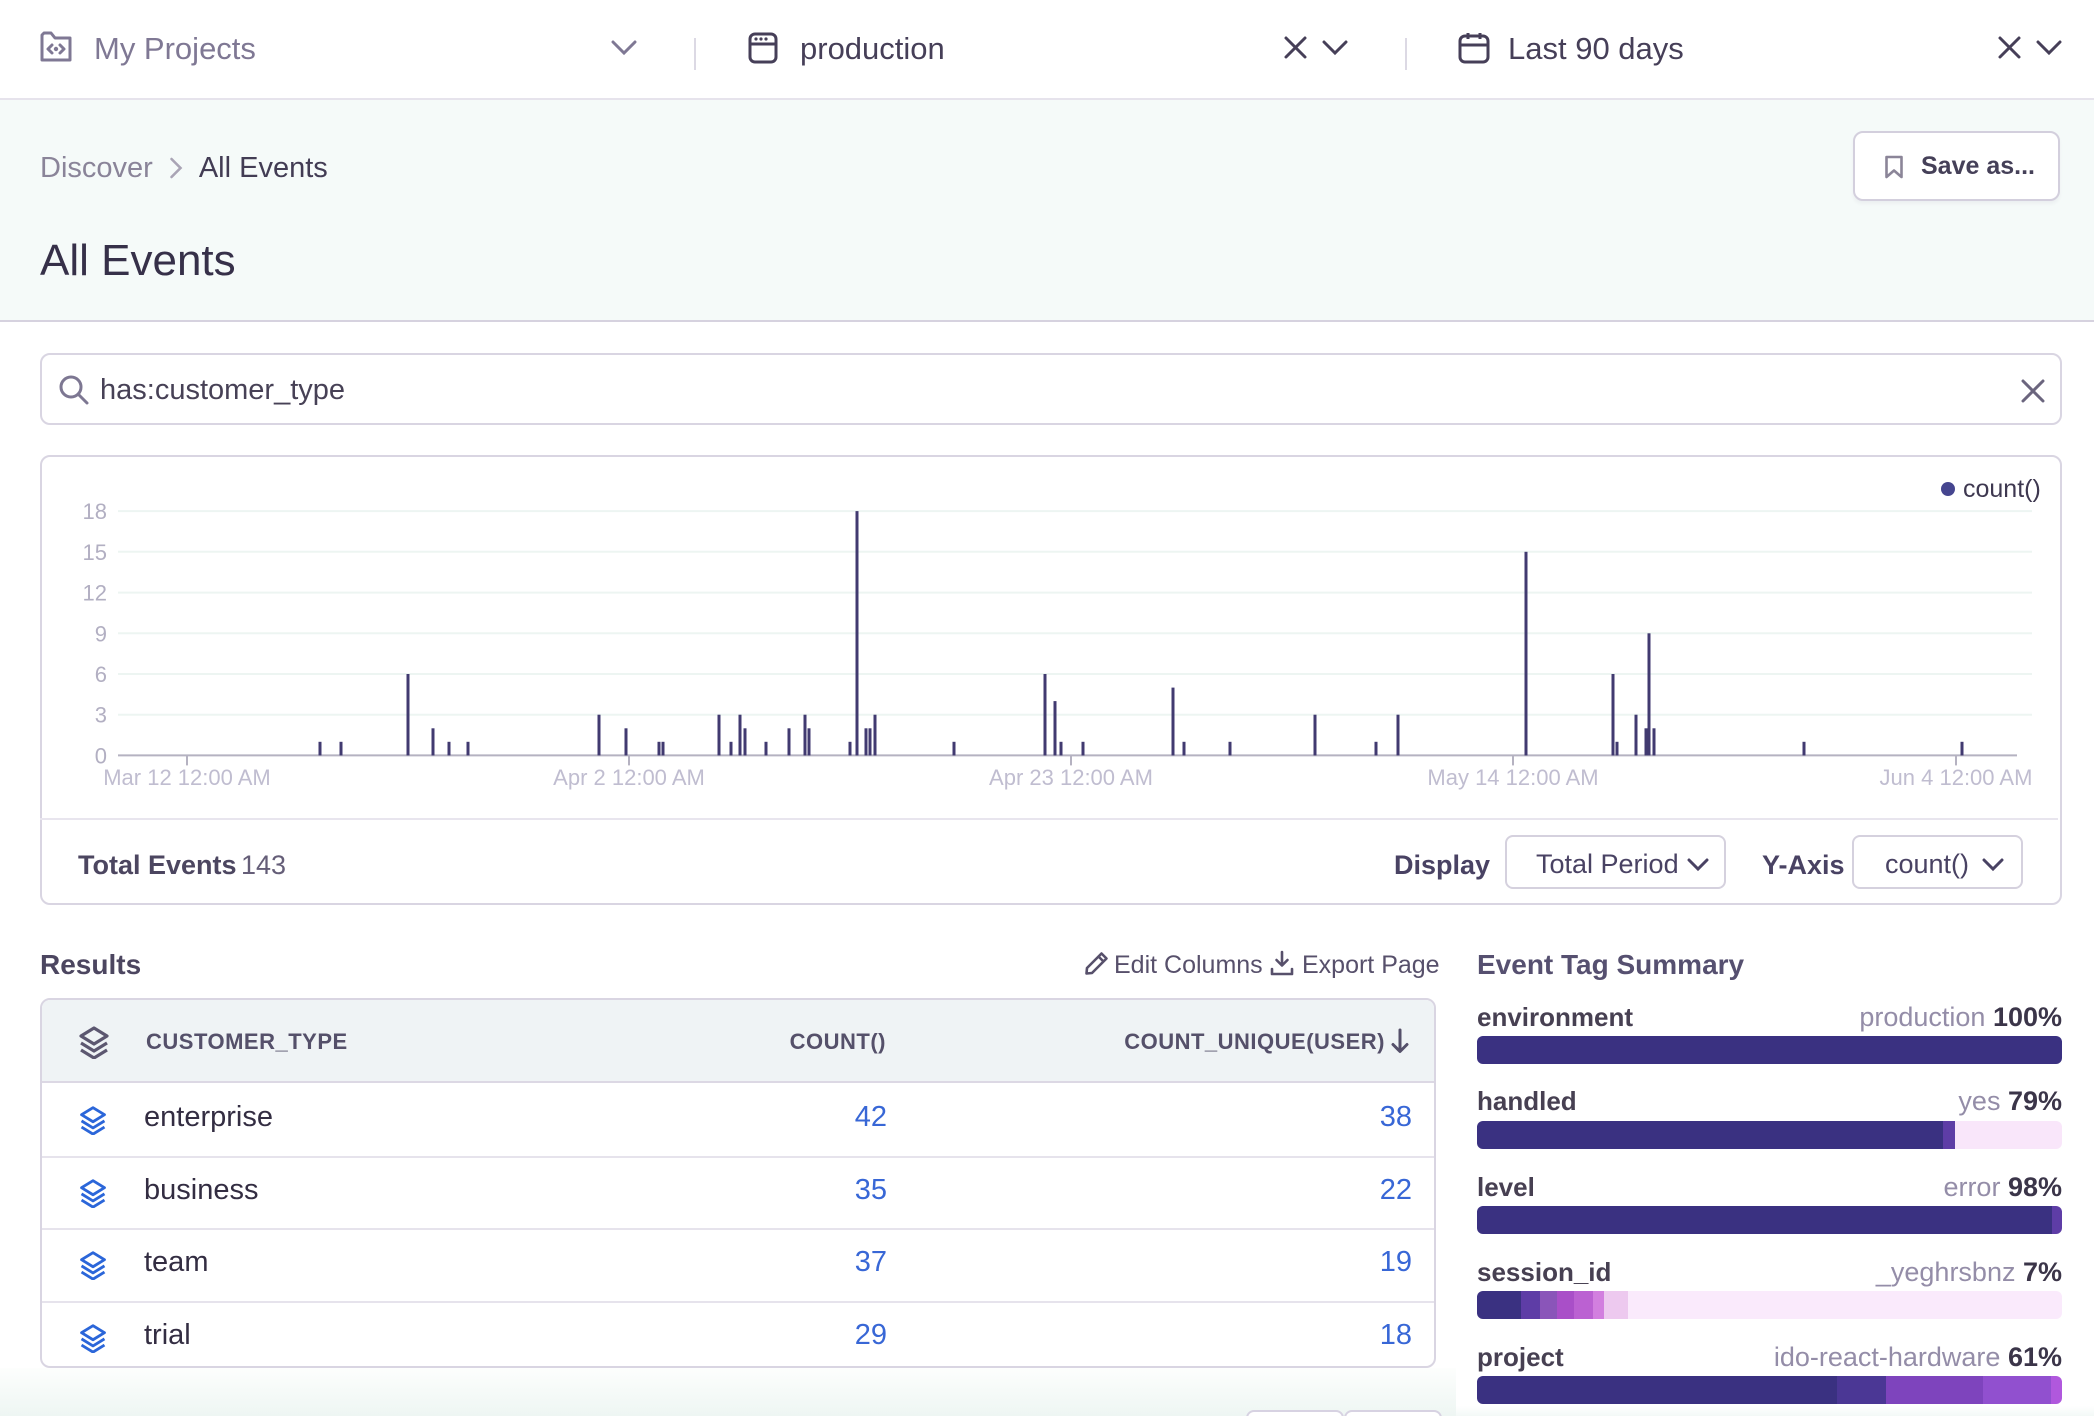  Describe the element at coordinates (2002, 489) in the screenshot. I see `svg-text: count()` at that location.